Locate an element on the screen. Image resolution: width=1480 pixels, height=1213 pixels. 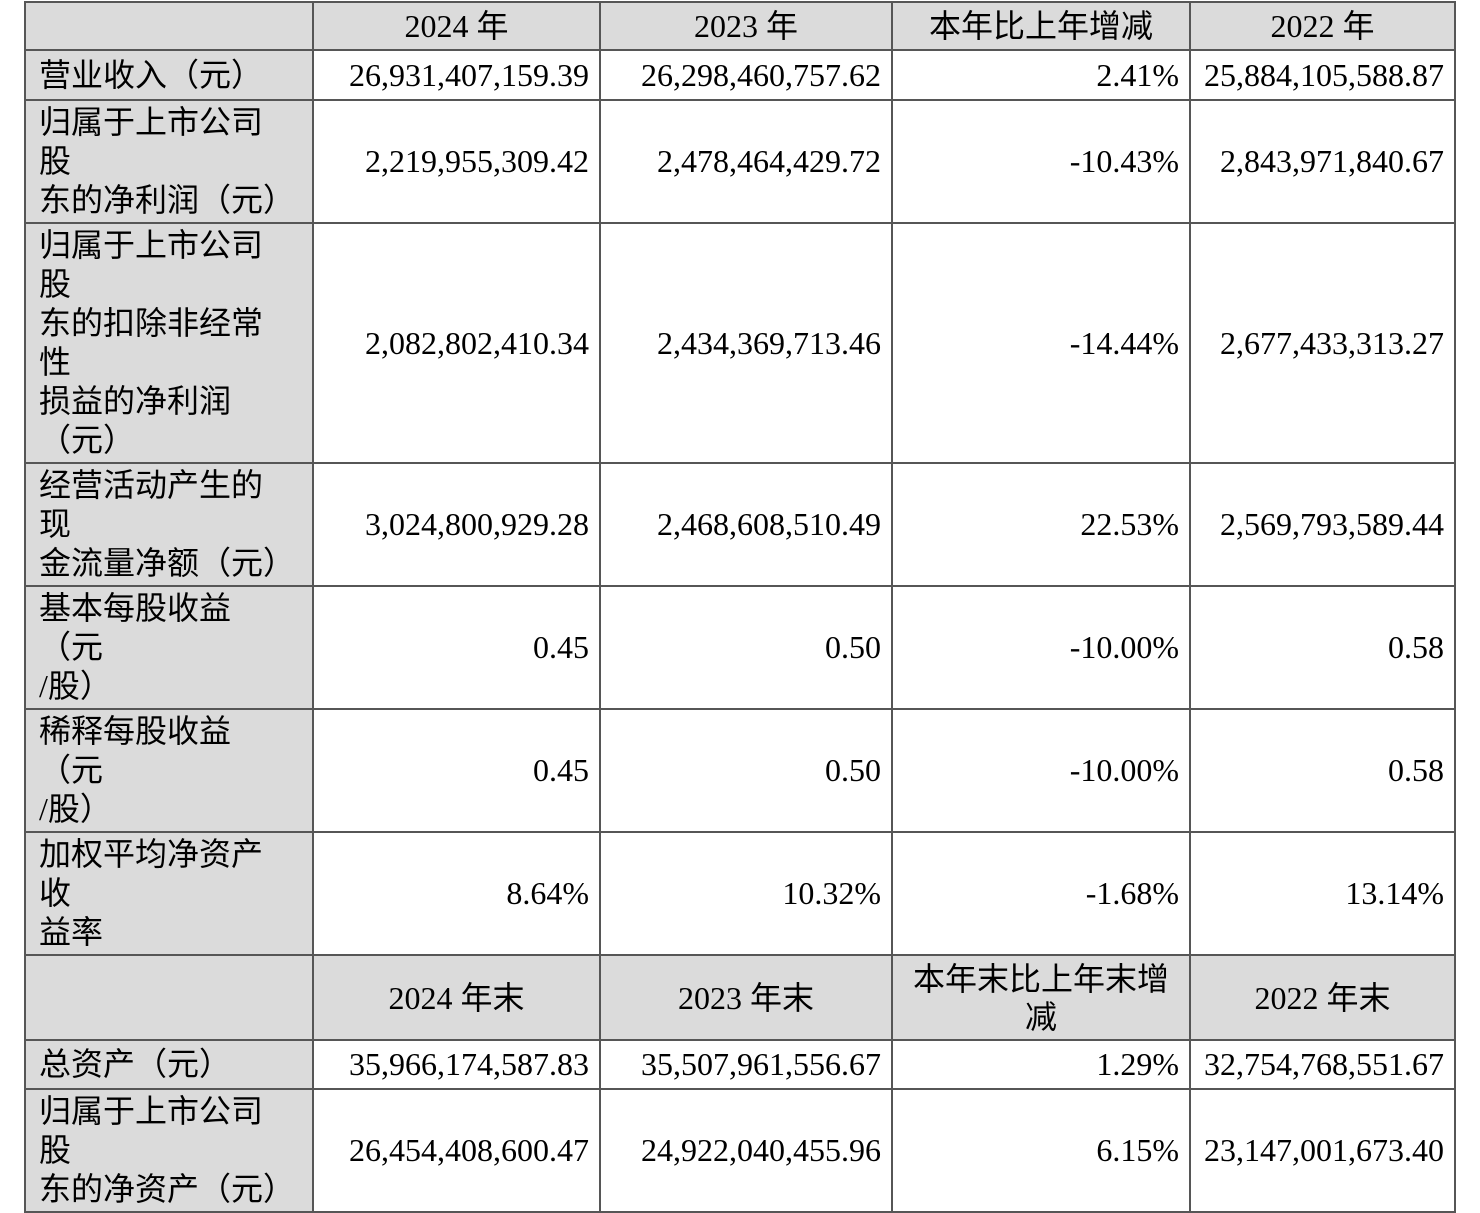
cell-2022: 32,754,768,551.67 is located at coordinates (1322, 1064).